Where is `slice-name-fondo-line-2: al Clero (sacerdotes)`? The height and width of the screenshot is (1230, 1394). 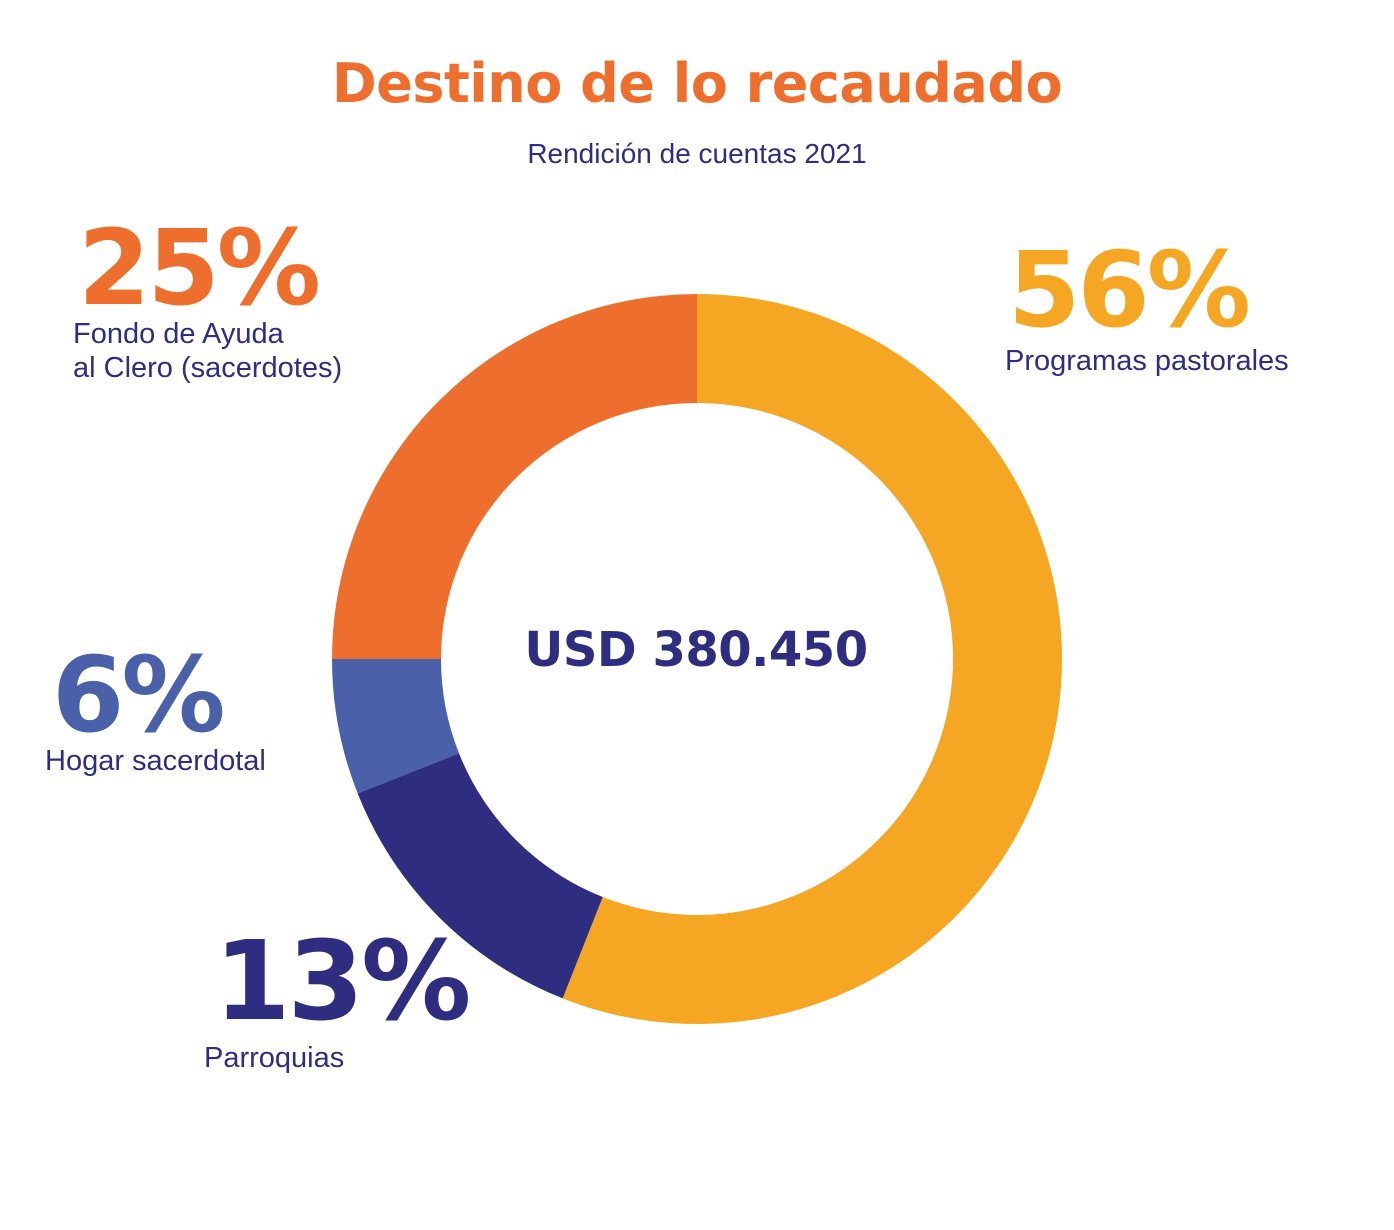 slice-name-fondo-line-2: al Clero (sacerdotes) is located at coordinates (208, 368).